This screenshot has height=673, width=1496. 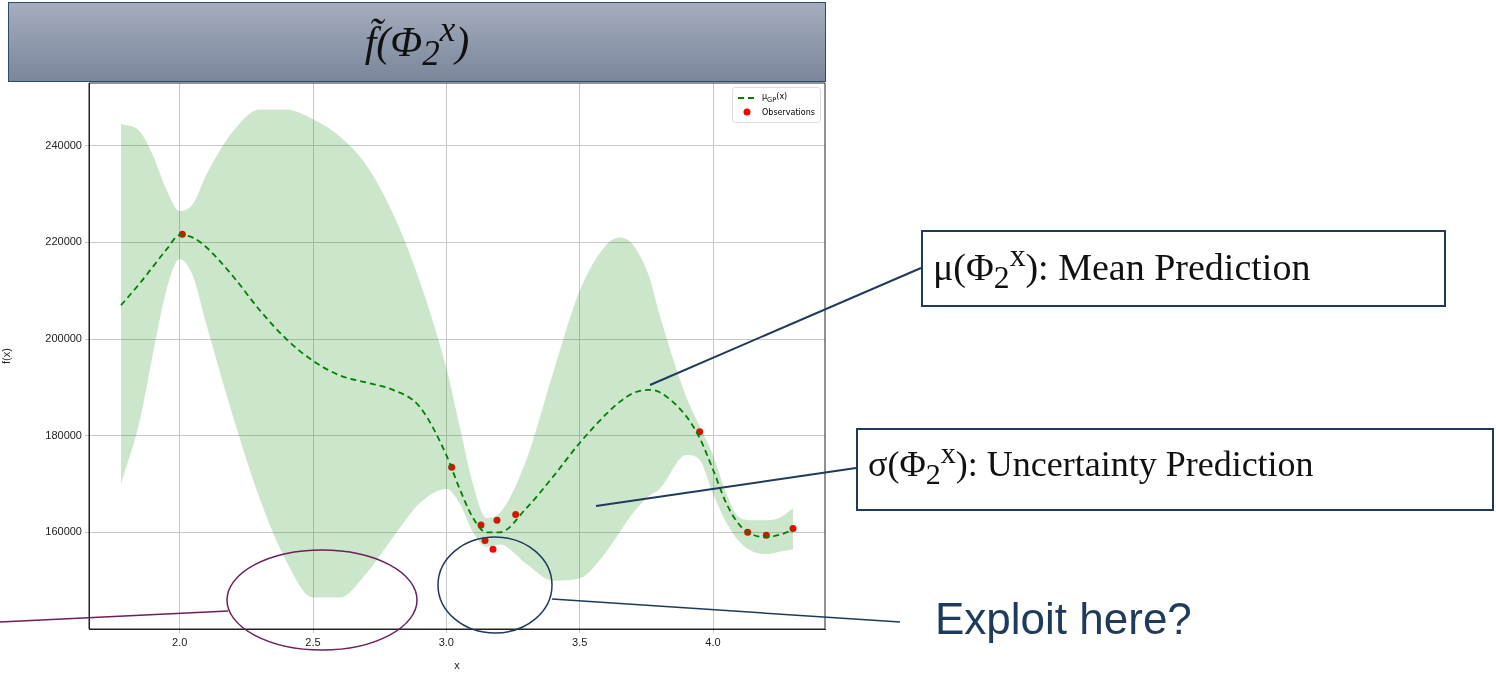 What do you see at coordinates (1183, 268) in the screenshot?
I see `text: μ(Φ$_{2}$$^{x}$): Mean Prediction` at bounding box center [1183, 268].